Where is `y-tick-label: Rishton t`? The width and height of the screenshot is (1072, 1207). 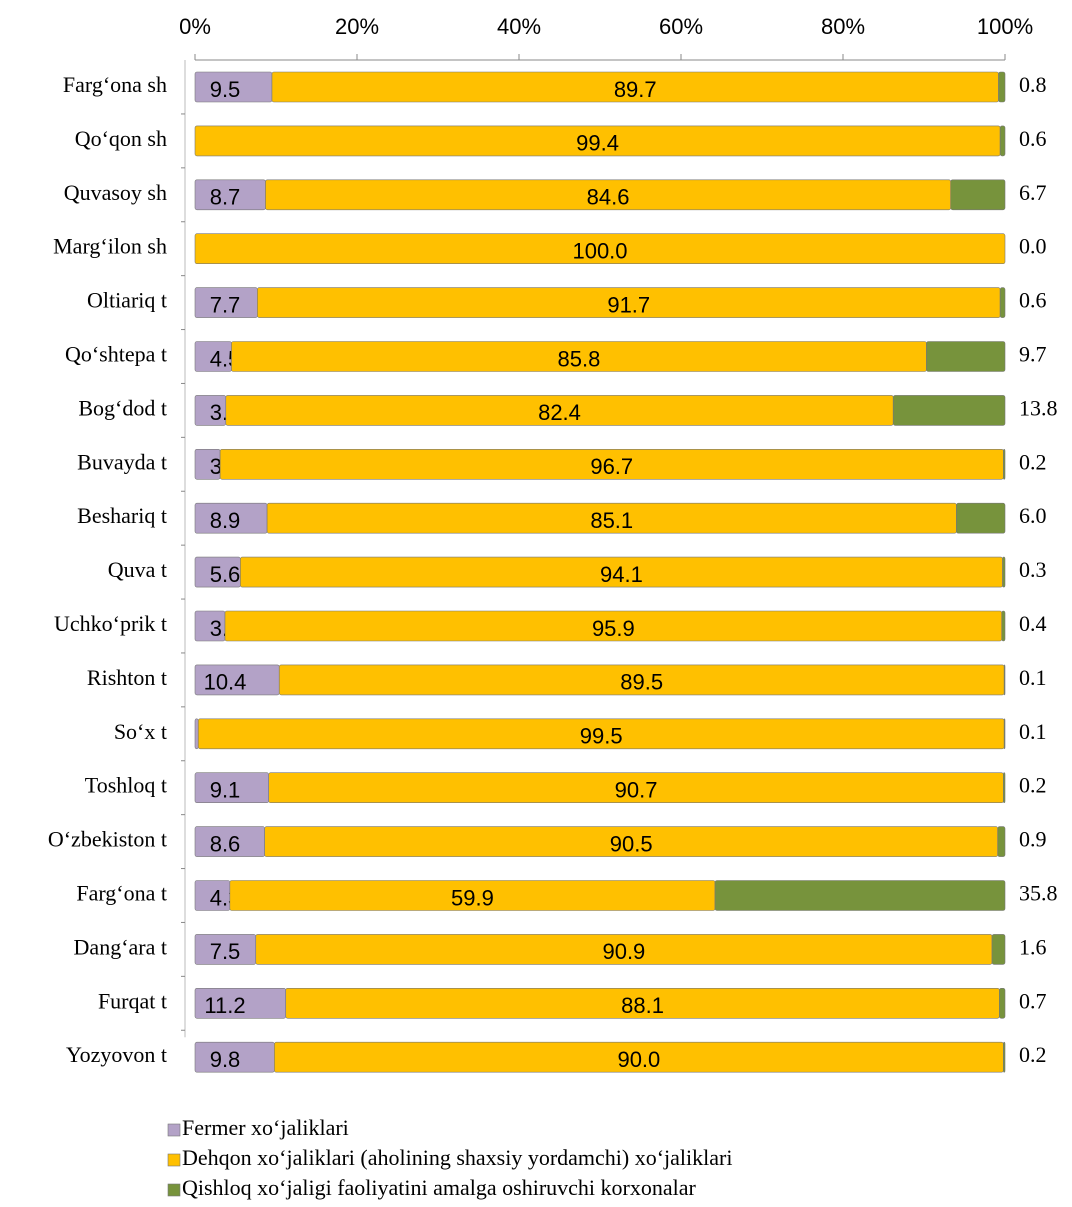 y-tick-label: Rishton t is located at coordinates (127, 677).